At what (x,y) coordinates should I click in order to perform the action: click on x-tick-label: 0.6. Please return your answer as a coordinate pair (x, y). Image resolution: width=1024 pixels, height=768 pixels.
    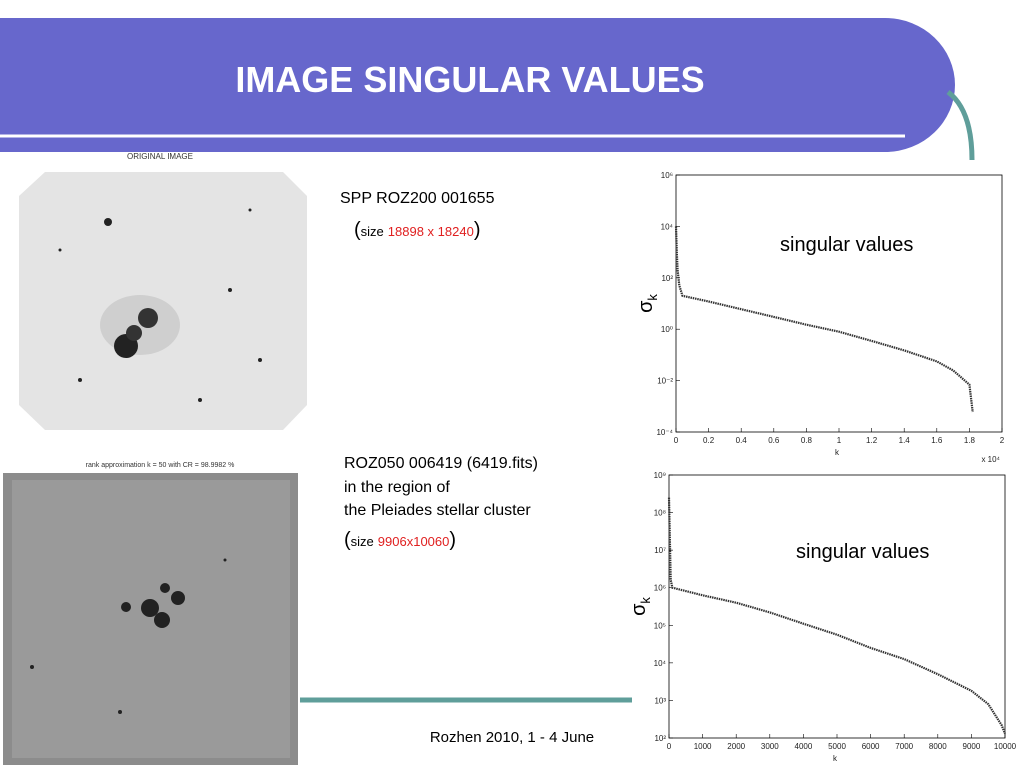
    Looking at the image, I should click on (774, 440).